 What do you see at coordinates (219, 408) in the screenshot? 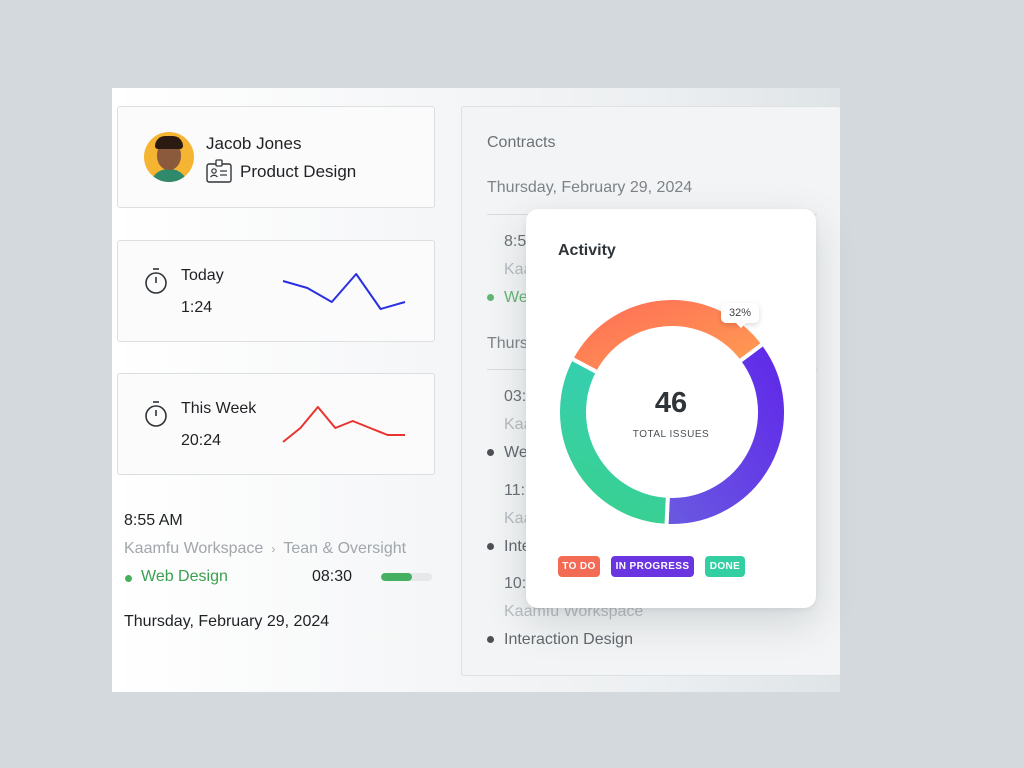
I see `week-label: This Week` at bounding box center [219, 408].